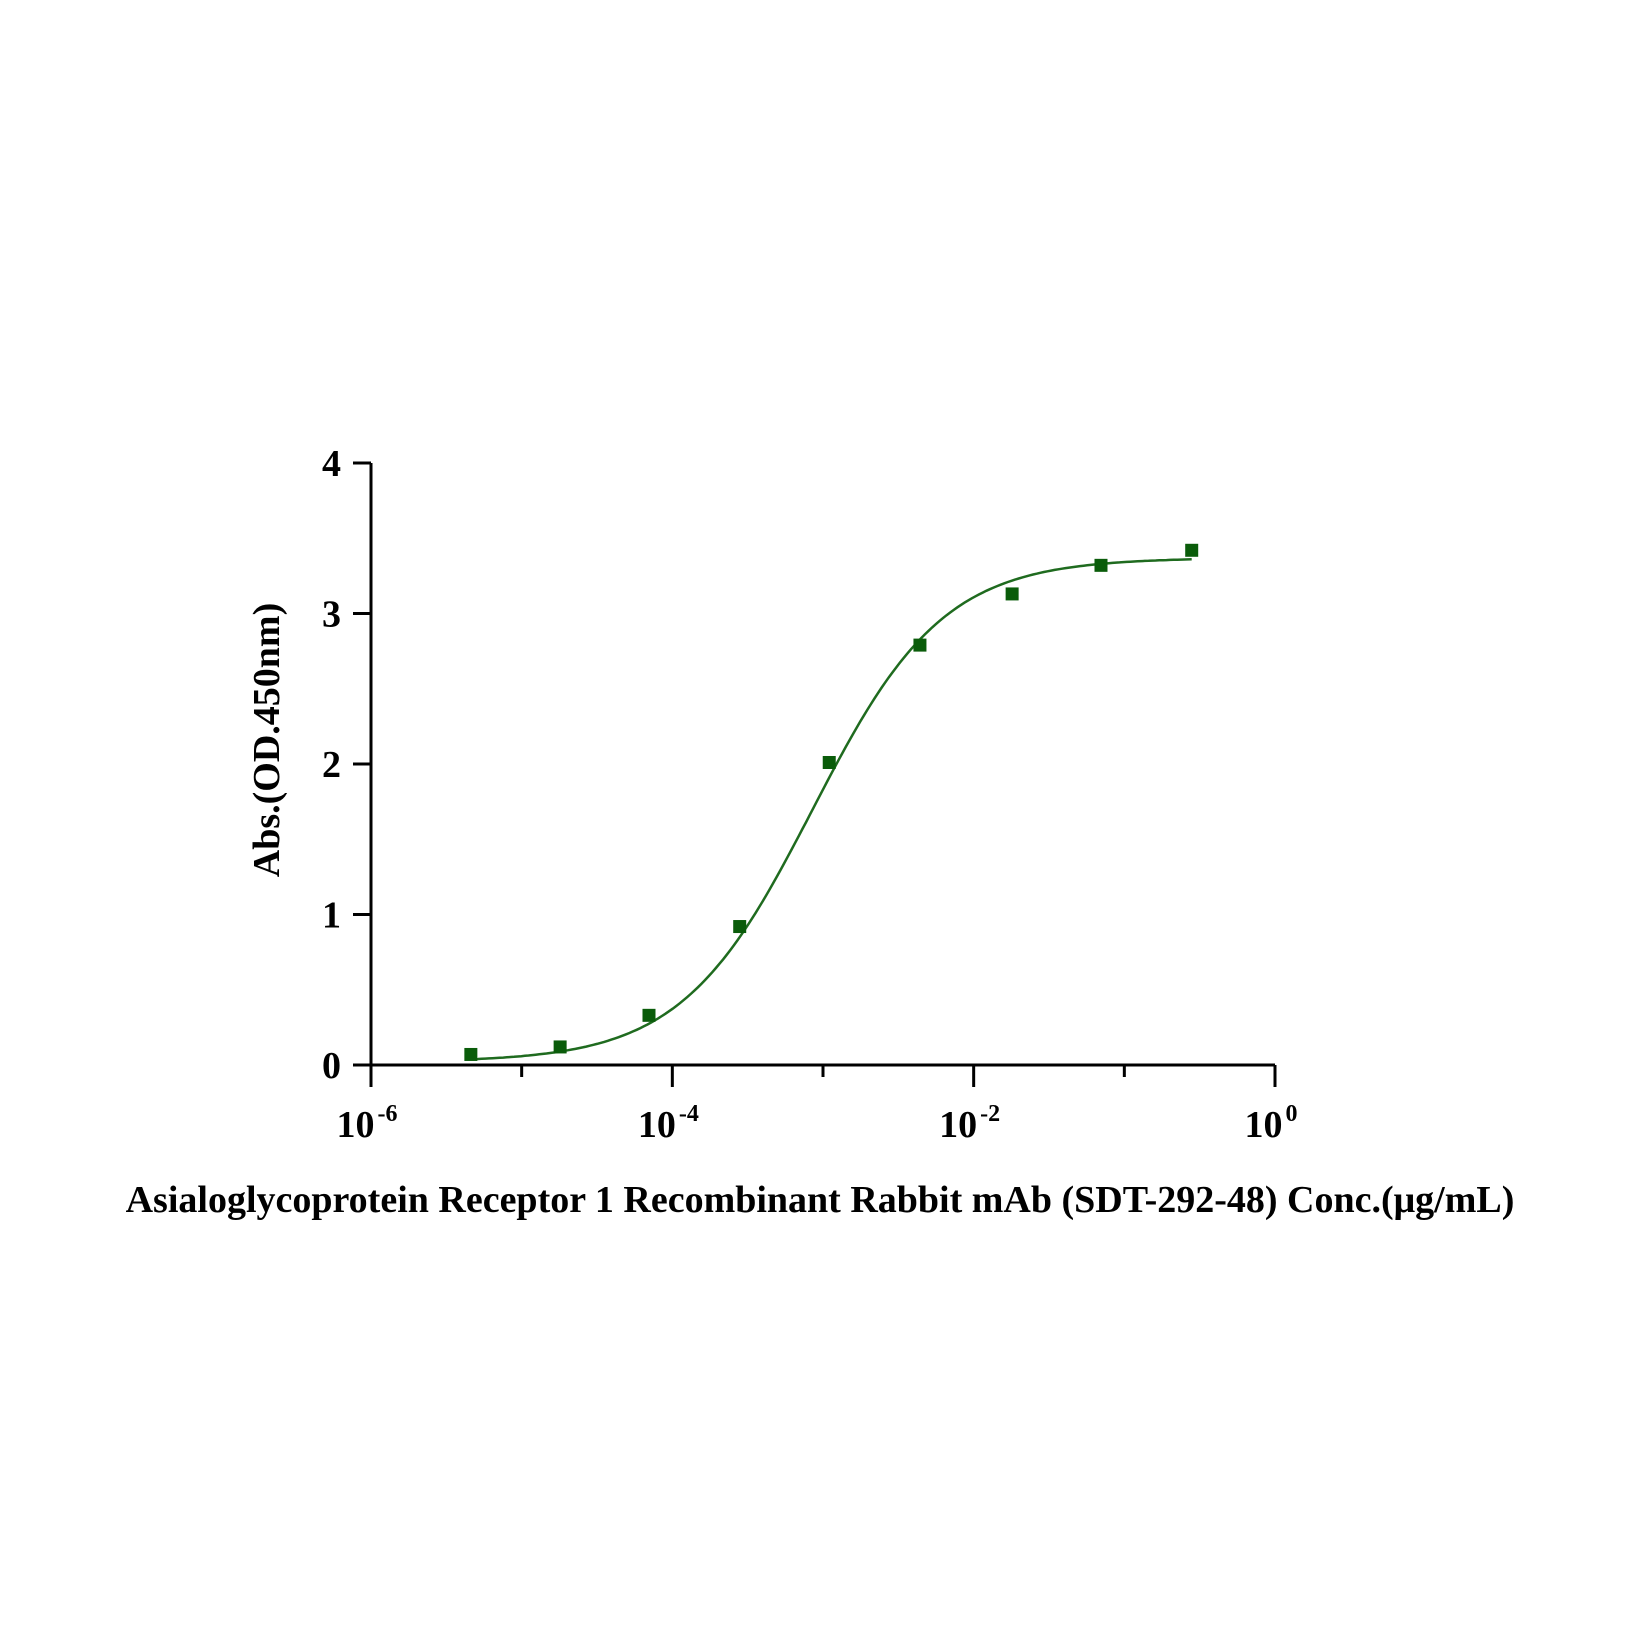  I want to click on x-tick-label: 10 -4, so click(668, 1123).